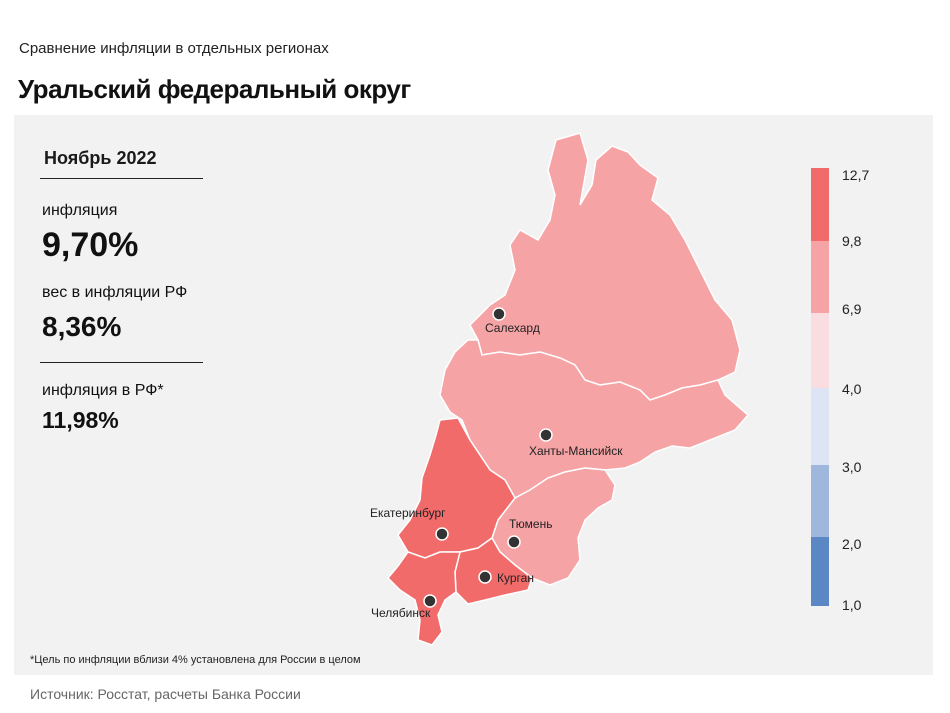 Image resolution: width=950 pixels, height=713 pixels. What do you see at coordinates (80, 420) in the screenshot?
I see `rf-inflation-value: 11,98%` at bounding box center [80, 420].